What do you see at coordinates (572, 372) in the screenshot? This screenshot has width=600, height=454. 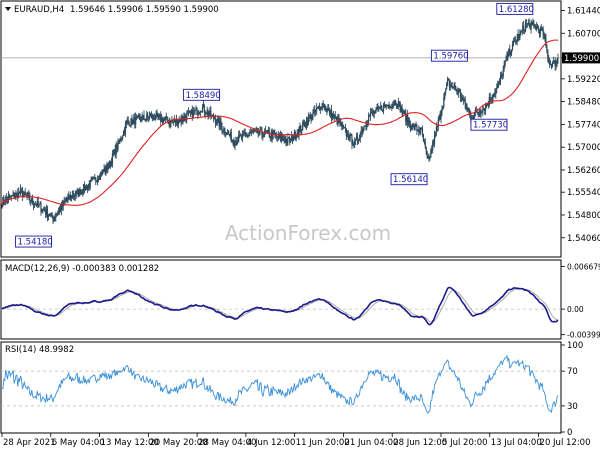 I see `rsi-tick-label: 70` at bounding box center [572, 372].